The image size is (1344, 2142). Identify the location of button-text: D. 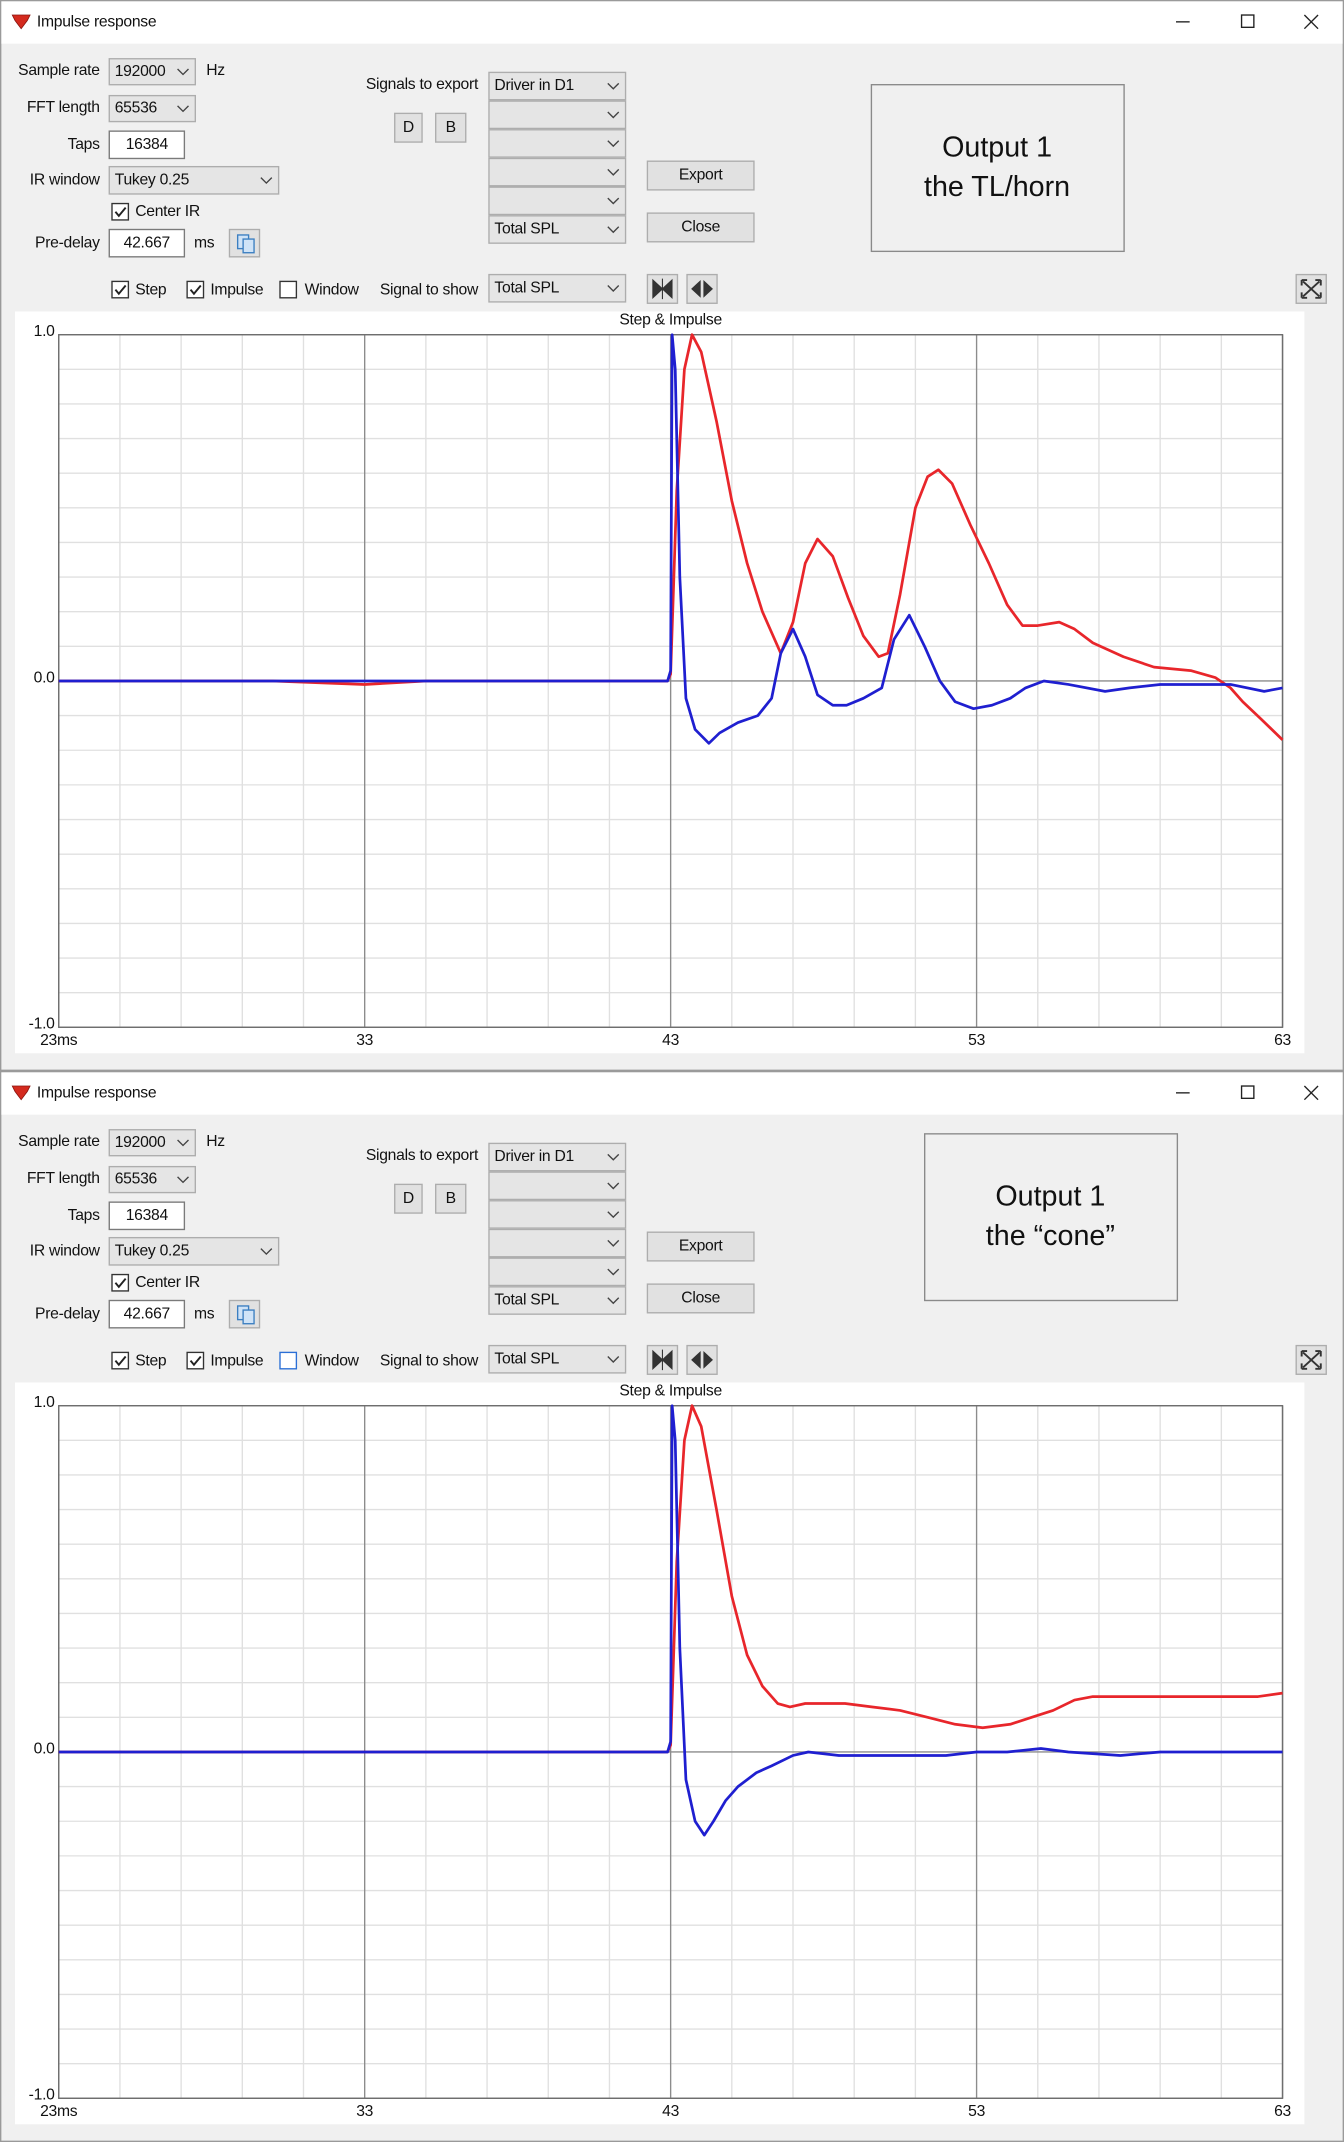
(408, 127).